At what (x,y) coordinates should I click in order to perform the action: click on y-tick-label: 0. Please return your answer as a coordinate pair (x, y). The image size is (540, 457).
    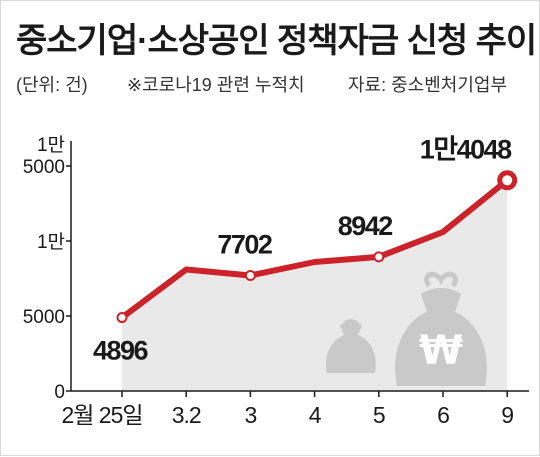
    Looking at the image, I should click on (59, 392).